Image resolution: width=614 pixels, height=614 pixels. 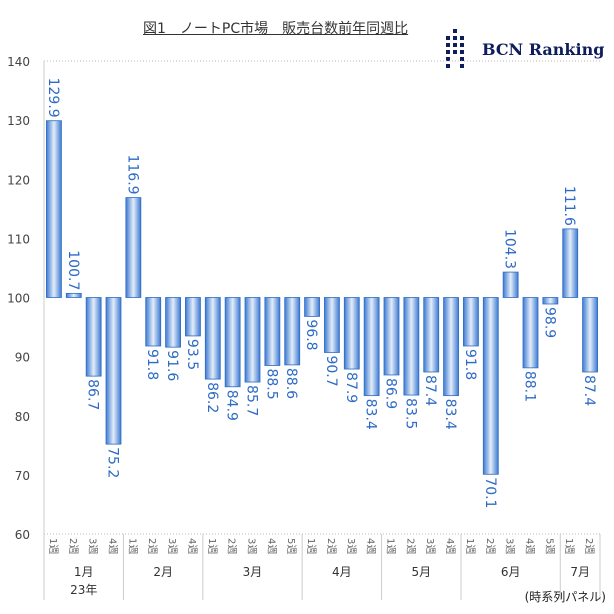 What do you see at coordinates (511, 572) in the screenshot?
I see `month-label: 6月` at bounding box center [511, 572].